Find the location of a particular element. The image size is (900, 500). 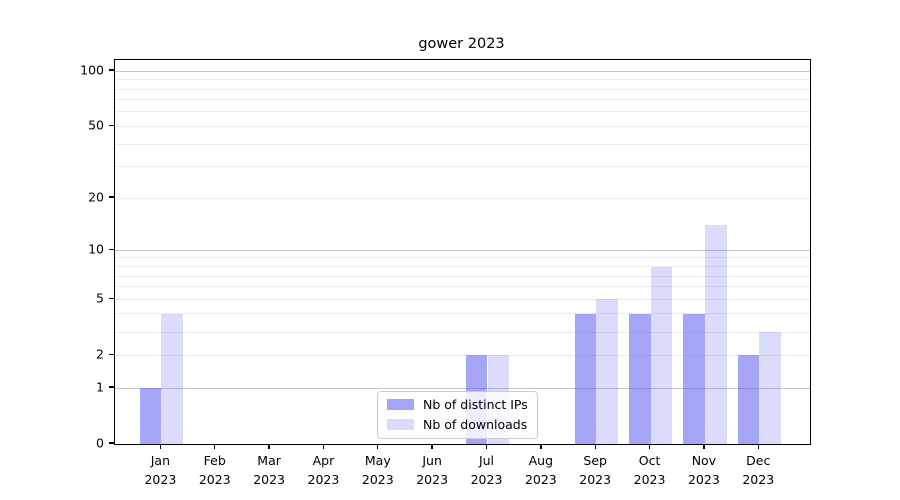

bar-sep-downloads is located at coordinates (607, 371).